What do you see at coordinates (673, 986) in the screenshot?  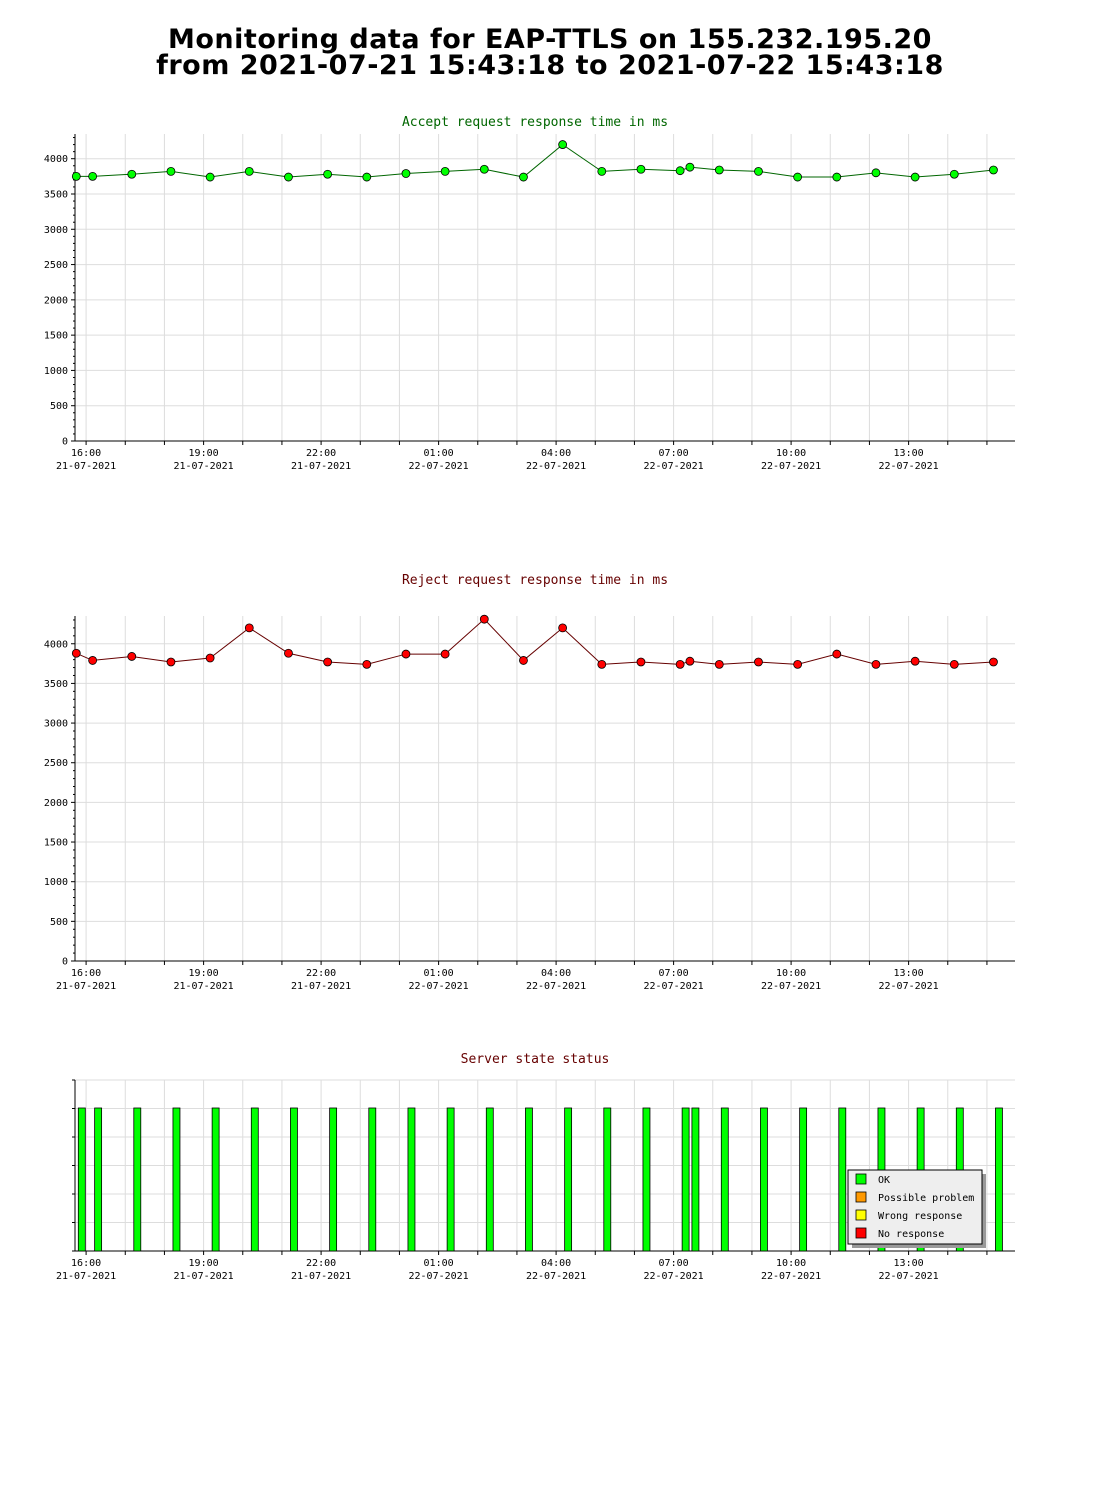 I see `reject-x-tick-date: 22-07-2021` at bounding box center [673, 986].